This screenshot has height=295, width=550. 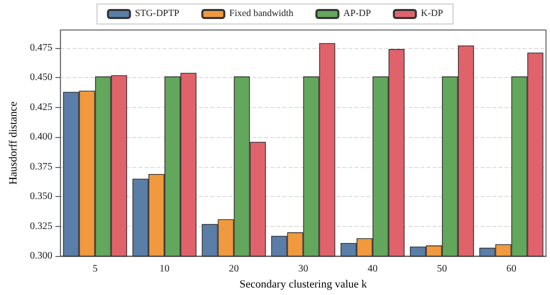 I want to click on legend-label: K-DP, so click(x=432, y=14).